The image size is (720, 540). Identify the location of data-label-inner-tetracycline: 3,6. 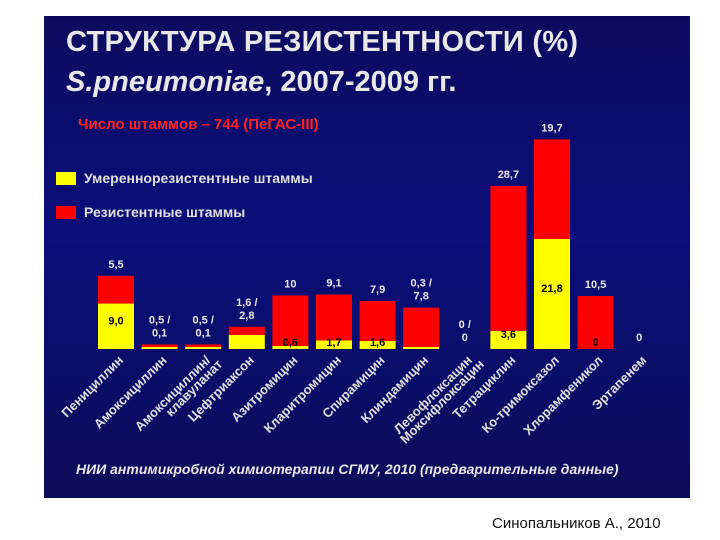
(508, 335).